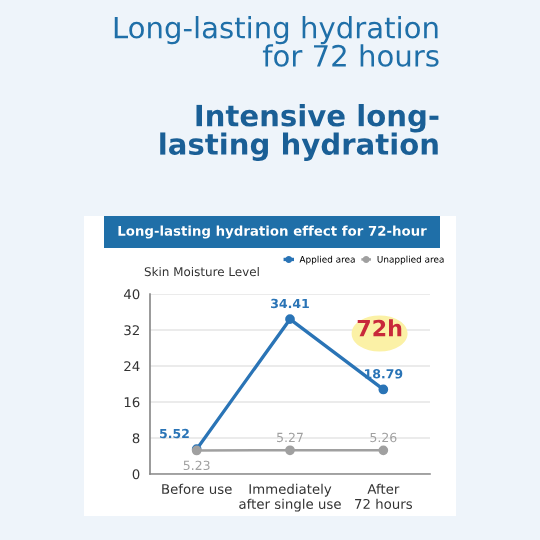 Image resolution: width=540 pixels, height=540 pixels. Describe the element at coordinates (379, 328) in the screenshot. I see `annotation: 72h` at that location.